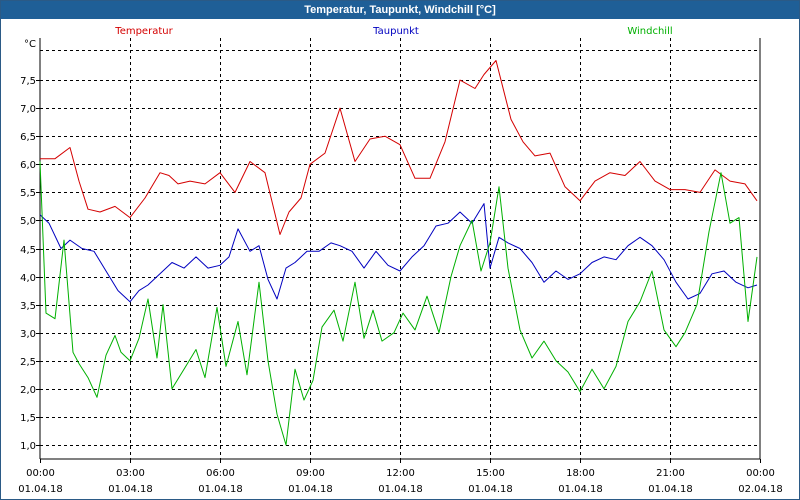 The image size is (800, 500). I want to click on y-tick-label: 1,0, so click(28, 446).